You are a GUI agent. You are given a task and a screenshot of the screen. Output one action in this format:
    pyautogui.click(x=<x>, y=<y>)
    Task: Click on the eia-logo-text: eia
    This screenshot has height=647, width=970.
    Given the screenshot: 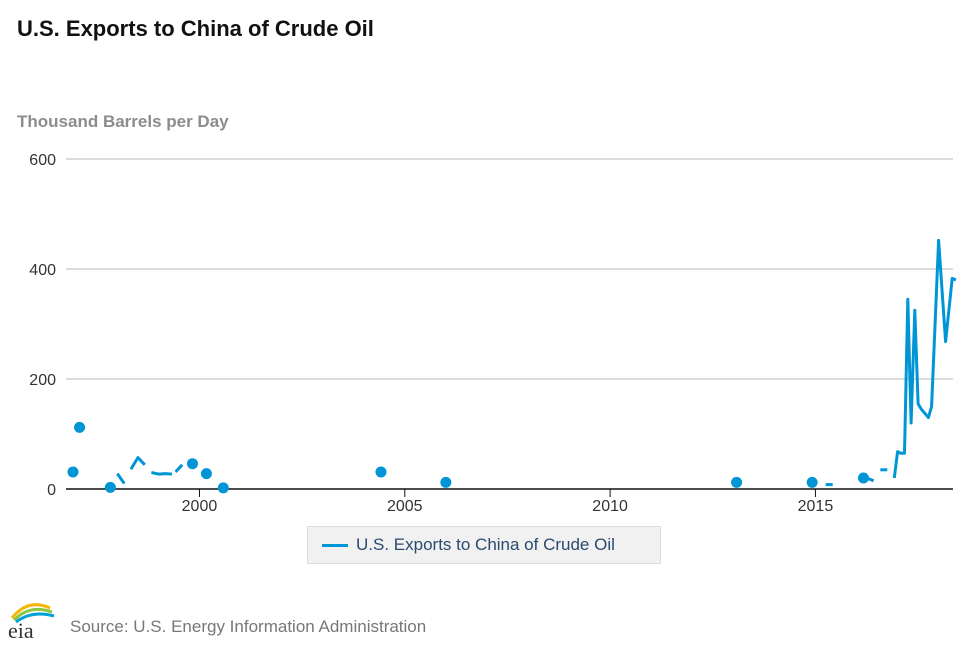 What is the action you would take?
    pyautogui.click(x=21, y=629)
    